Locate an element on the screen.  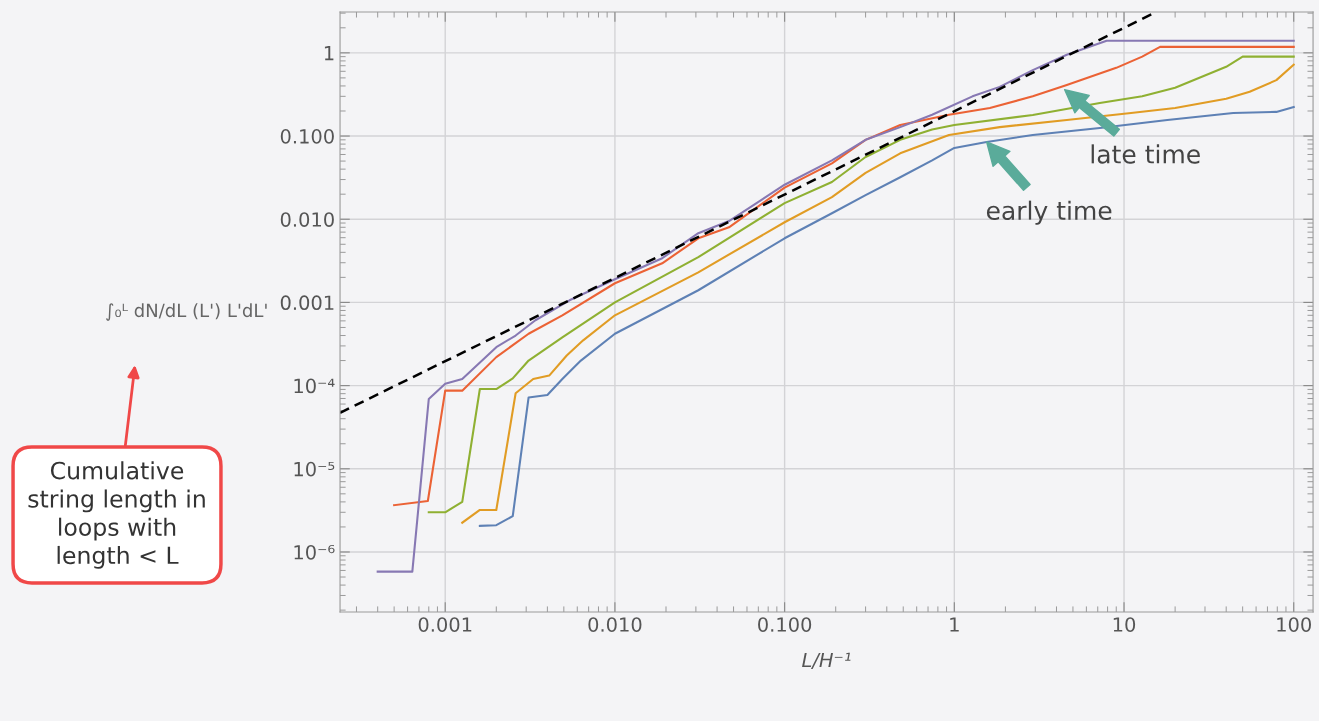
x-tick-label: 100 is located at coordinates (1294, 624).